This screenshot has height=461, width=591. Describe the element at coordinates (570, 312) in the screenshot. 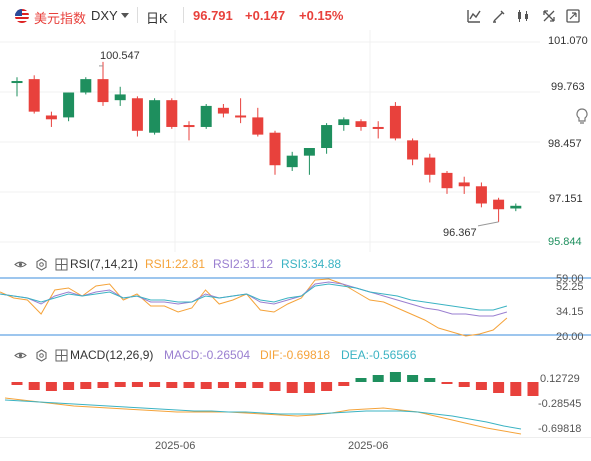

I see `rsi-tick: 34.15` at that location.